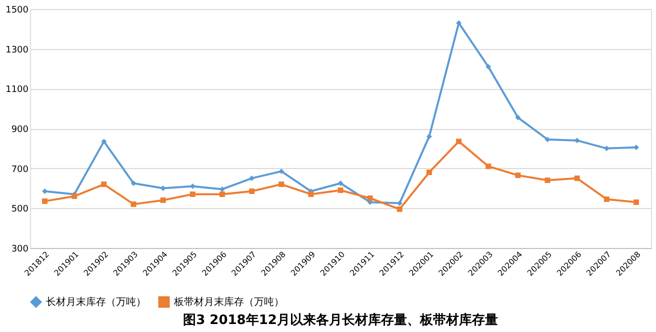 This screenshot has width=656, height=332. Describe the element at coordinates (17, 11) in the screenshot. I see `y-tick-label: 1500` at that location.